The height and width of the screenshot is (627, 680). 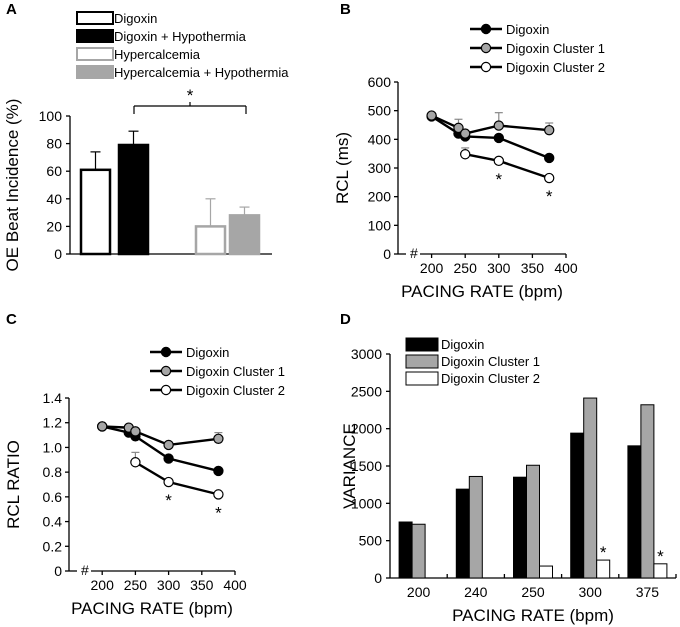 I want to click on y-tick-label: 1500, so click(x=366, y=466).